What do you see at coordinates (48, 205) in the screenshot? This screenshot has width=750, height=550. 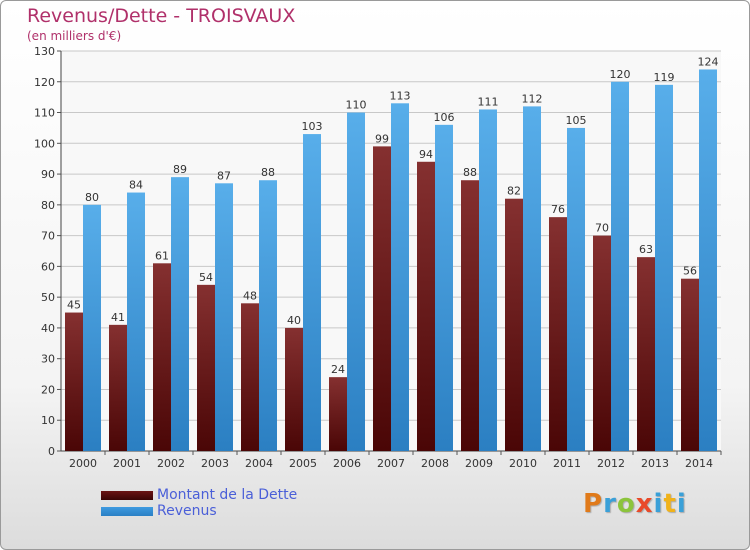 I see `y-tick-label: 80` at bounding box center [48, 205].